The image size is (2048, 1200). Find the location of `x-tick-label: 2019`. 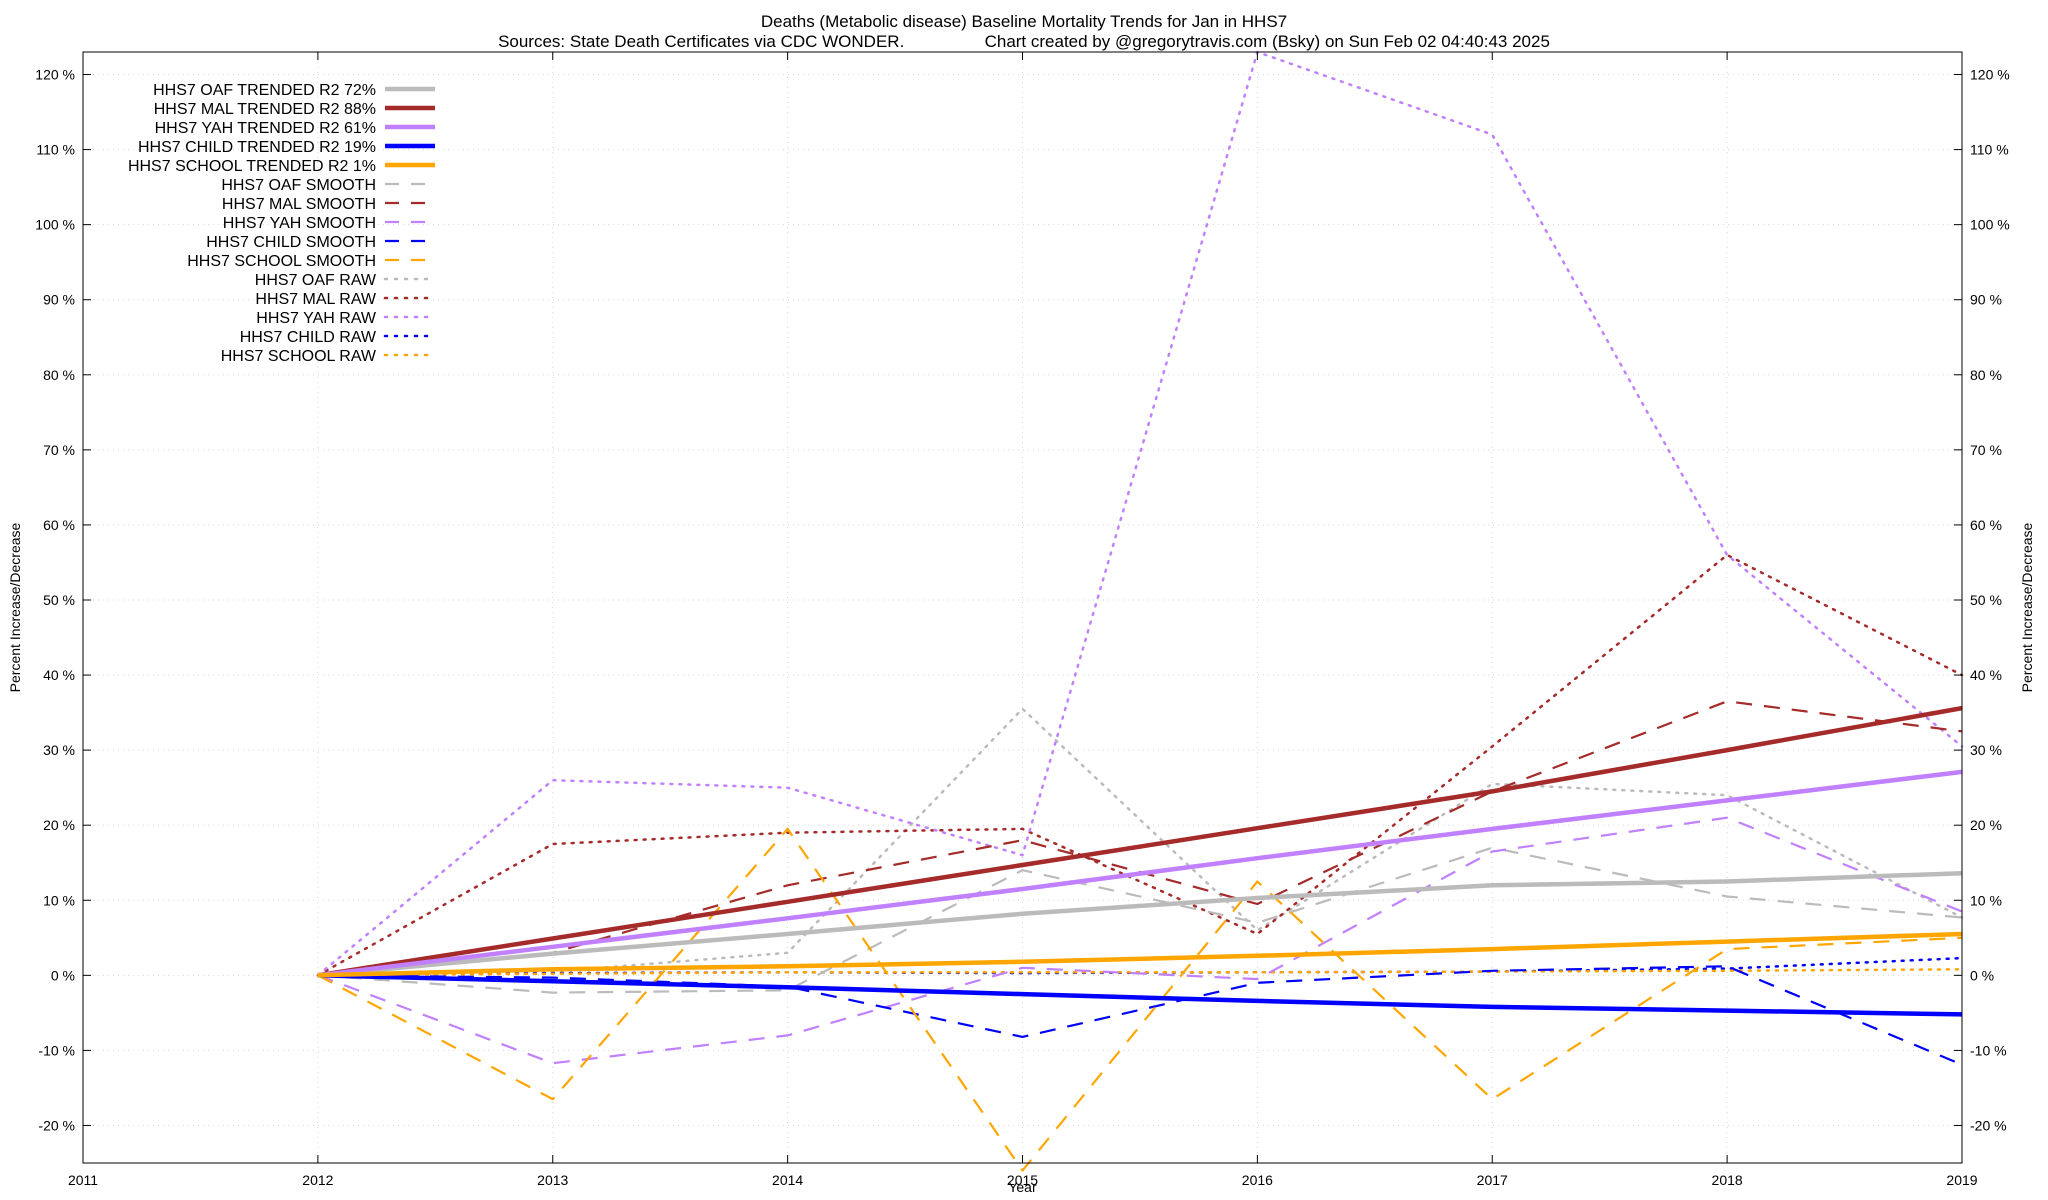

x-tick-label: 2019 is located at coordinates (1961, 1180).